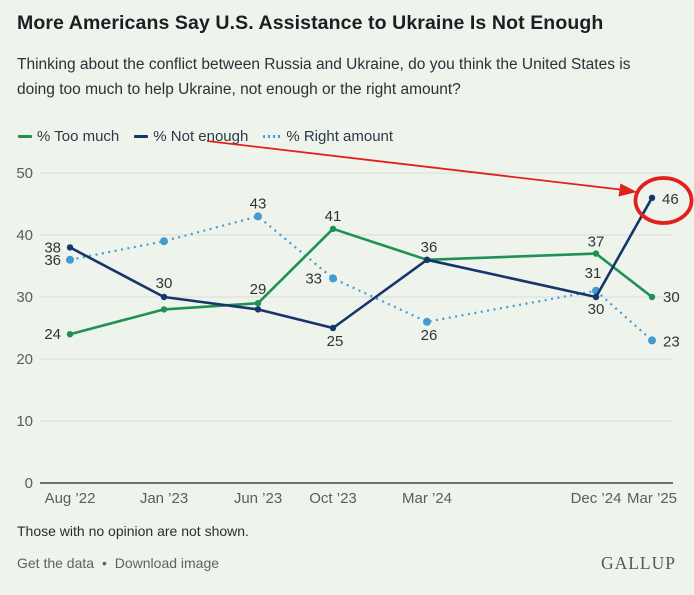  Describe the element at coordinates (201, 136) in the screenshot. I see `legend-label-not-enough: % Not enough` at that location.